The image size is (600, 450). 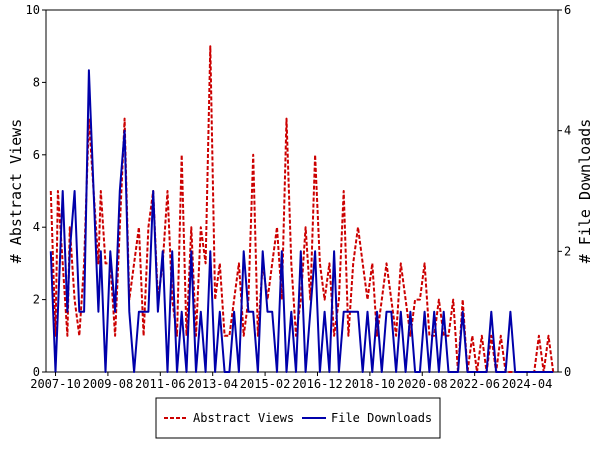 I want to click on legend: Abstract Views File Downloads, so click(x=298, y=418).